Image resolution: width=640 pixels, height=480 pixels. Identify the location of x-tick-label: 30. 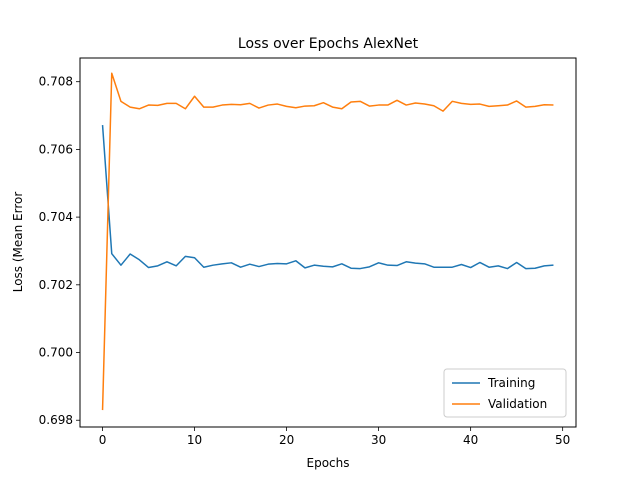
(378, 440).